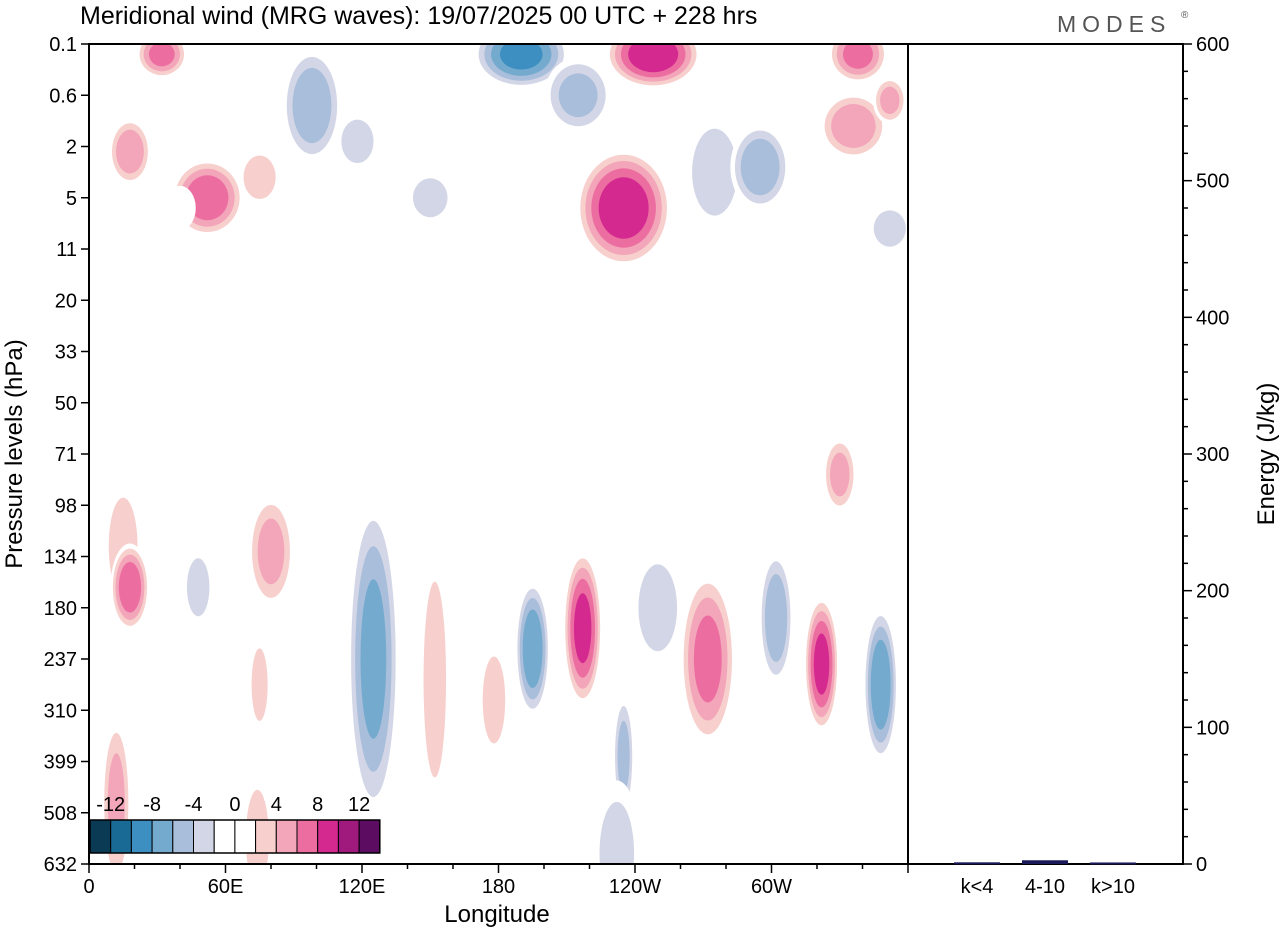 This screenshot has width=1280, height=930. Describe the element at coordinates (60, 763) in the screenshot. I see `y-tick-label: 399` at that location.